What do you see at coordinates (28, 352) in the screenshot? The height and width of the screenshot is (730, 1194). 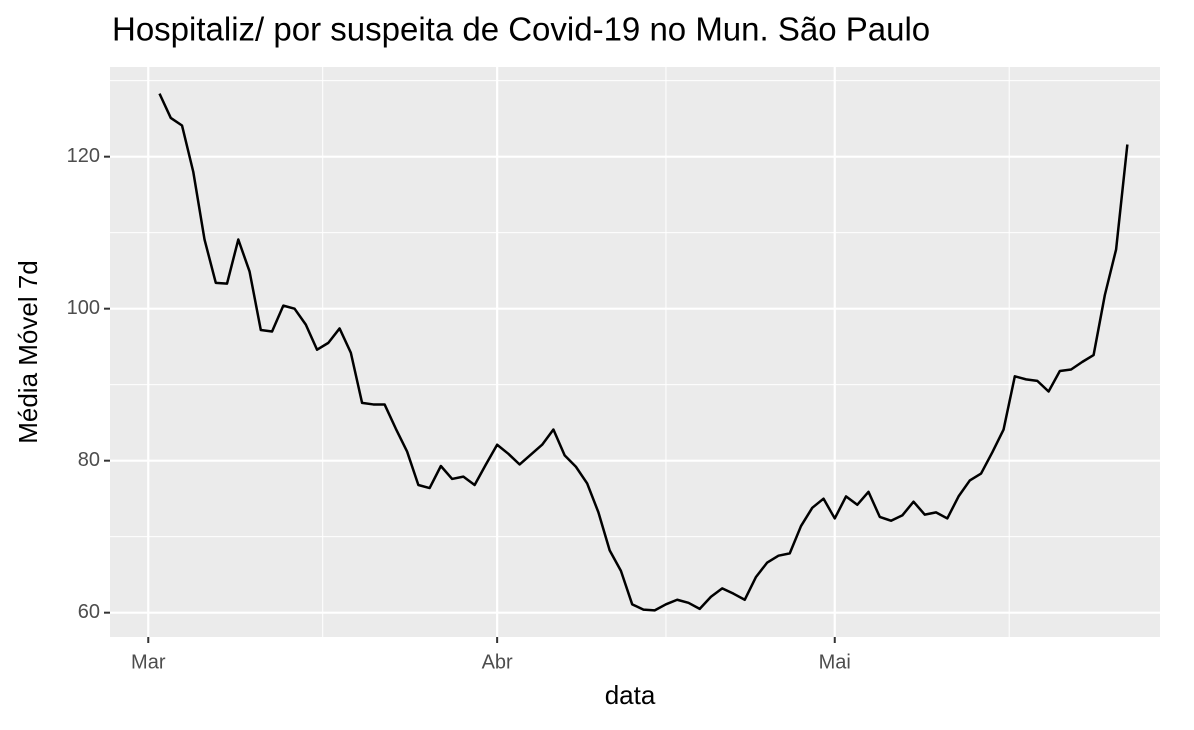 I see `y-axis-label: Média Móvel 7d` at bounding box center [28, 352].